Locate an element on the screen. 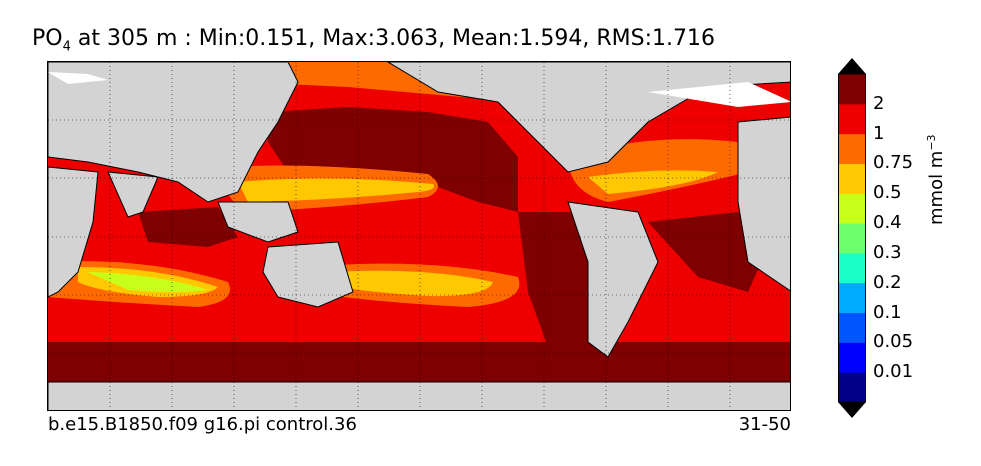 Image resolution: width=981 pixels, height=466 pixels. units-main: mmol m is located at coordinates (936, 187).